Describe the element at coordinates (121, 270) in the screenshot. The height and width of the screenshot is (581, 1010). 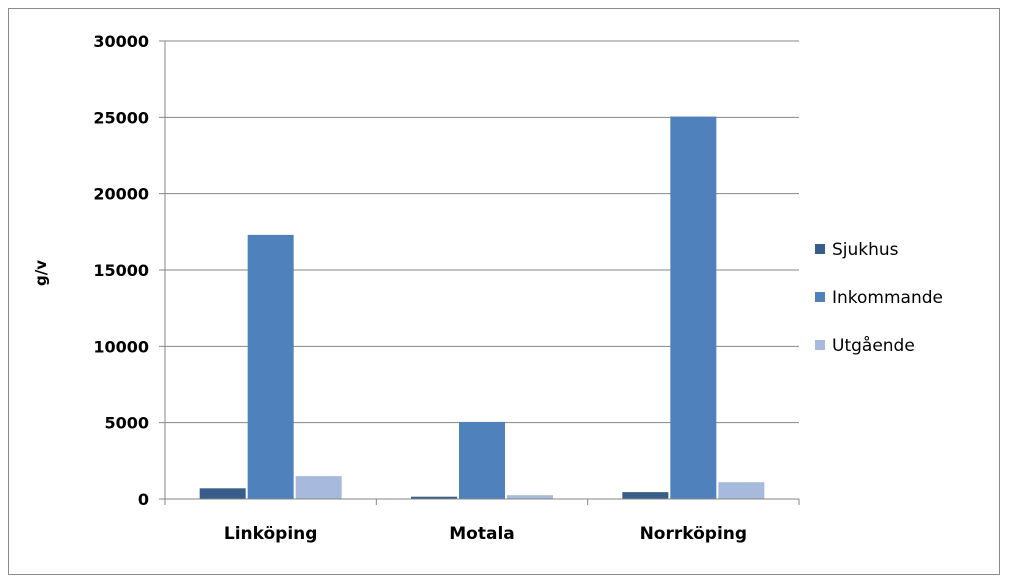
I see `y-tick-label: 15000` at that location.